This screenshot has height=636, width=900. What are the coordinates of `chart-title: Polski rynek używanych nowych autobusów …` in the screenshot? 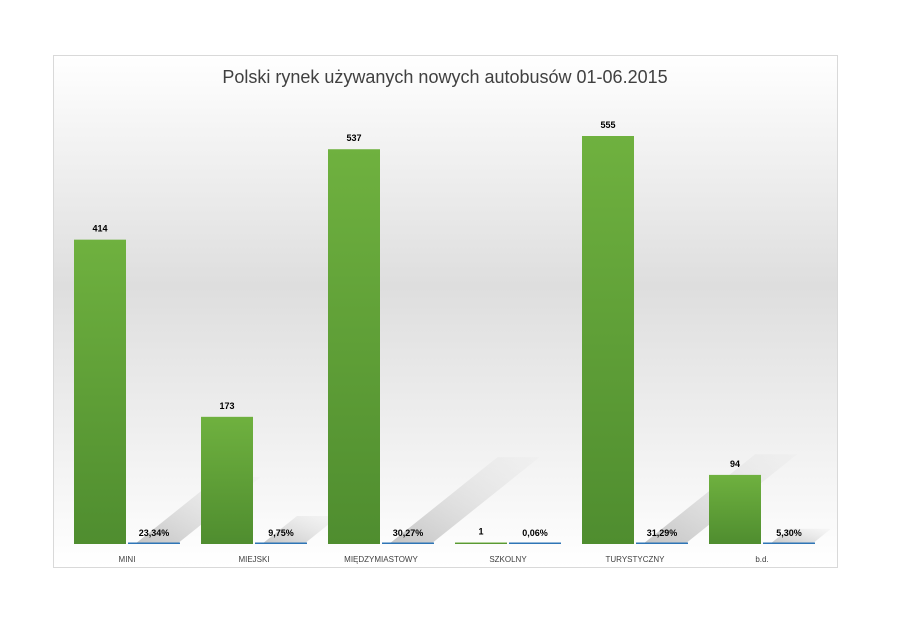 It's located at (444, 77).